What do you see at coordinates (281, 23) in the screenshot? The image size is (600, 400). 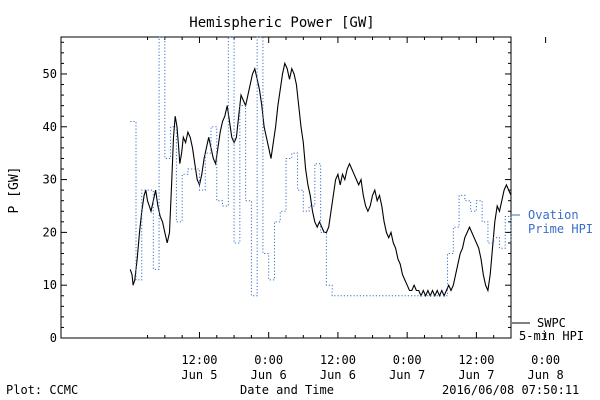 I see `chart-title: Hemispheric Power [GW]` at bounding box center [281, 23].